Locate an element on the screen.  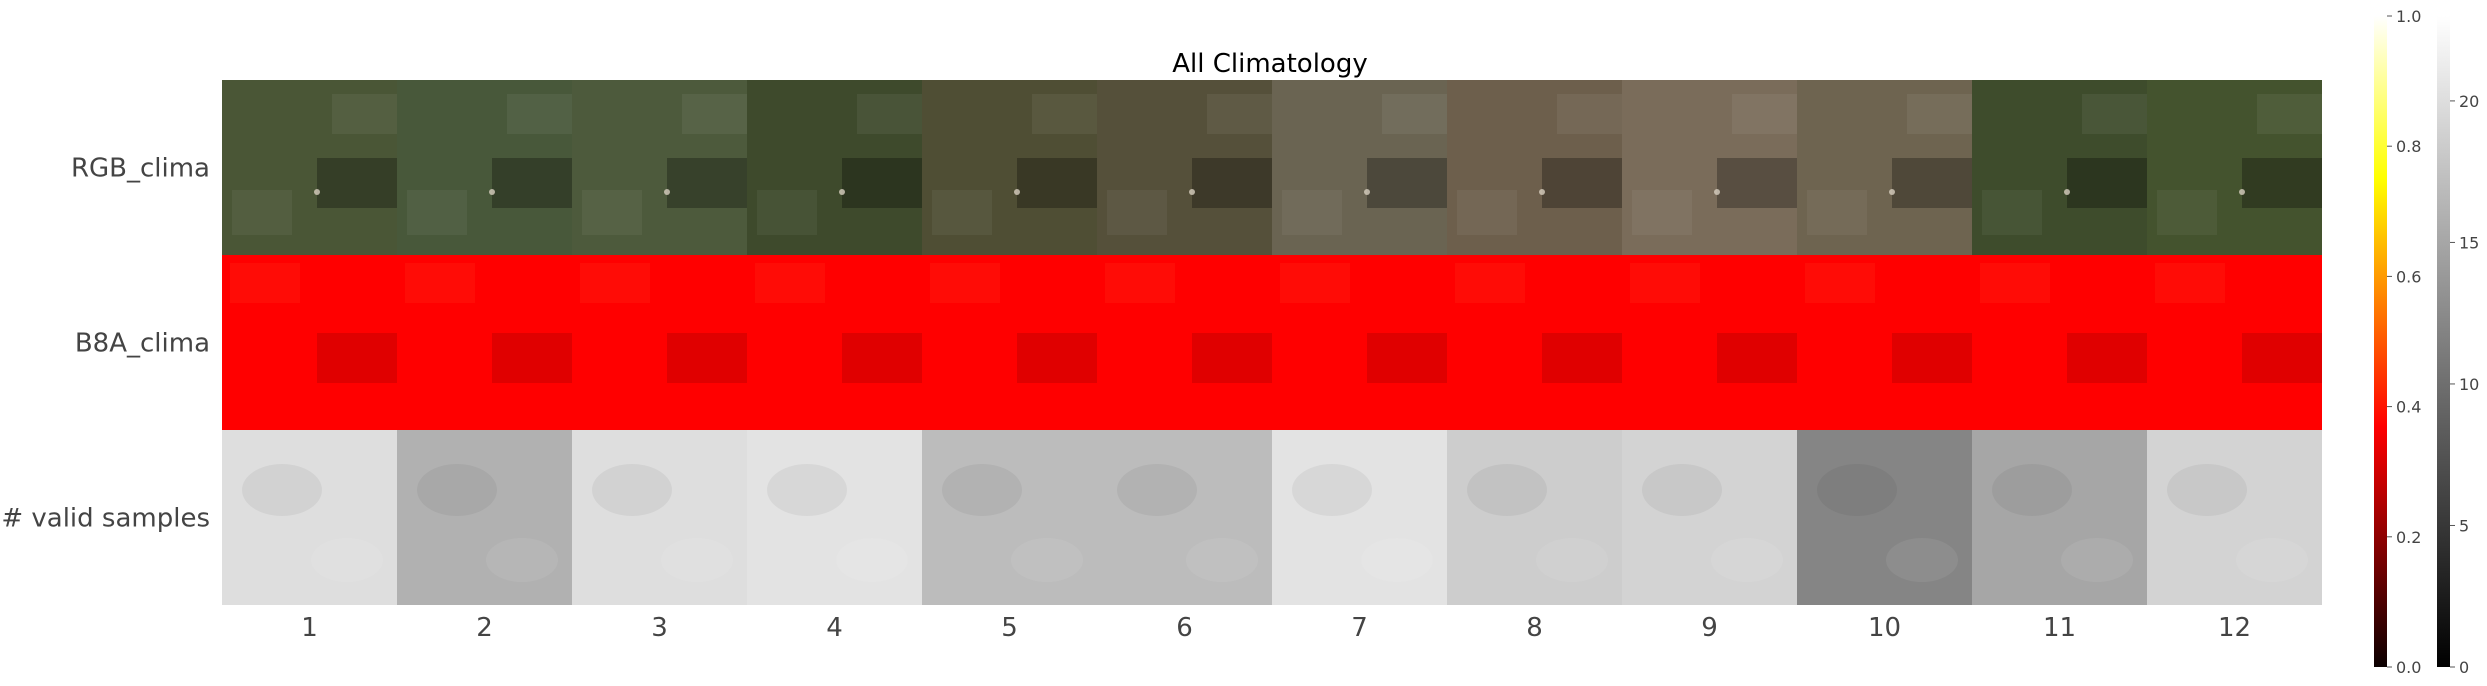
row-labels: RGB_clima B8A_clima # valid samples is located at coordinates (105, 344).